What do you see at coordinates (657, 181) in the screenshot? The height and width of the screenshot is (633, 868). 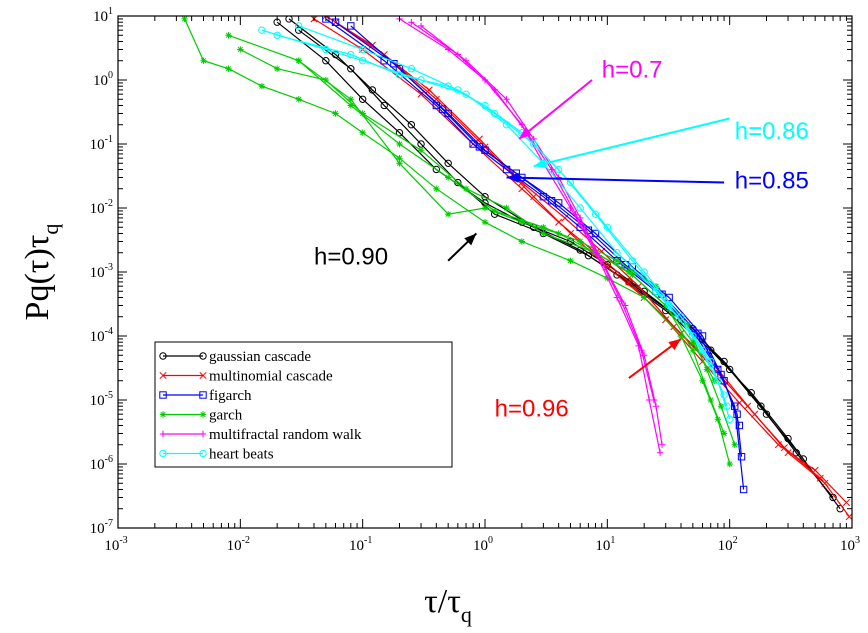 I see `annotation-2: h=0.85` at bounding box center [657, 181].